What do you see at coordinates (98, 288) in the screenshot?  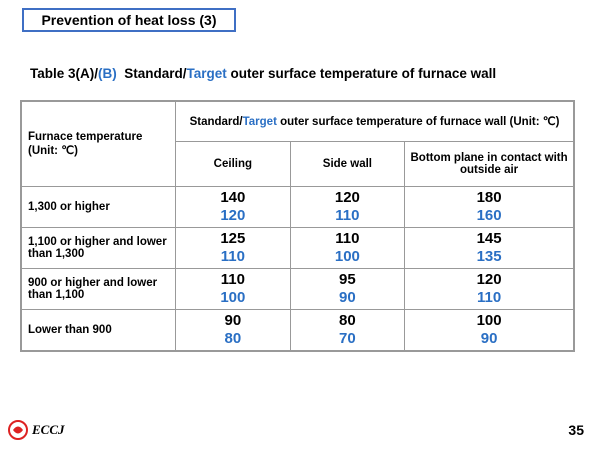 I see `row-label: 900 or higher and lower than 1,100` at bounding box center [98, 288].